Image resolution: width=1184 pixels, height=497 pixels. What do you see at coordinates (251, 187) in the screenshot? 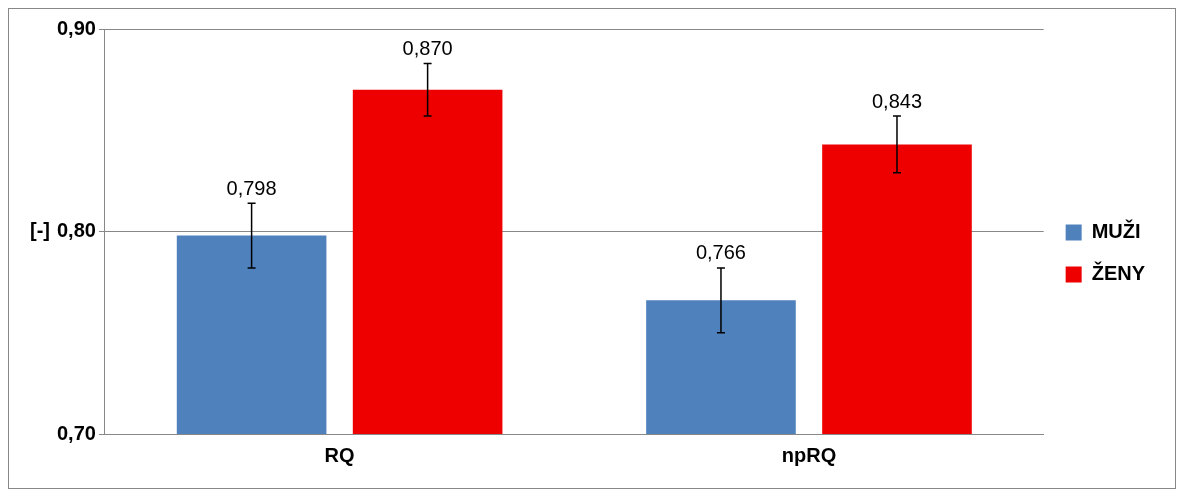
I see `data-label: 0,798` at bounding box center [251, 187].